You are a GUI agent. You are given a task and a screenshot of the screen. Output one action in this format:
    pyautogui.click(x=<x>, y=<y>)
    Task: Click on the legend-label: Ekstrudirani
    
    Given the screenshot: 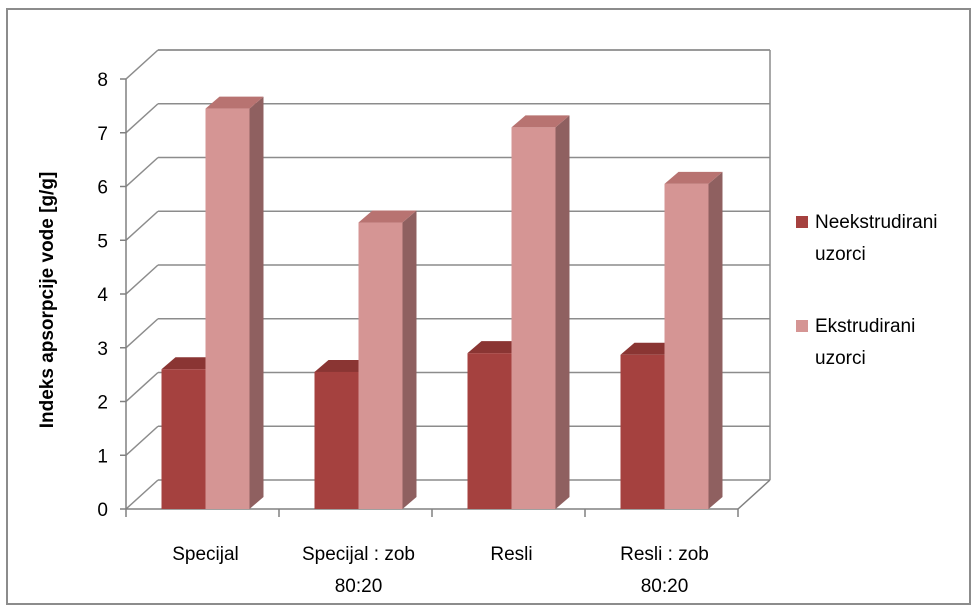 What is the action you would take?
    pyautogui.click(x=865, y=326)
    